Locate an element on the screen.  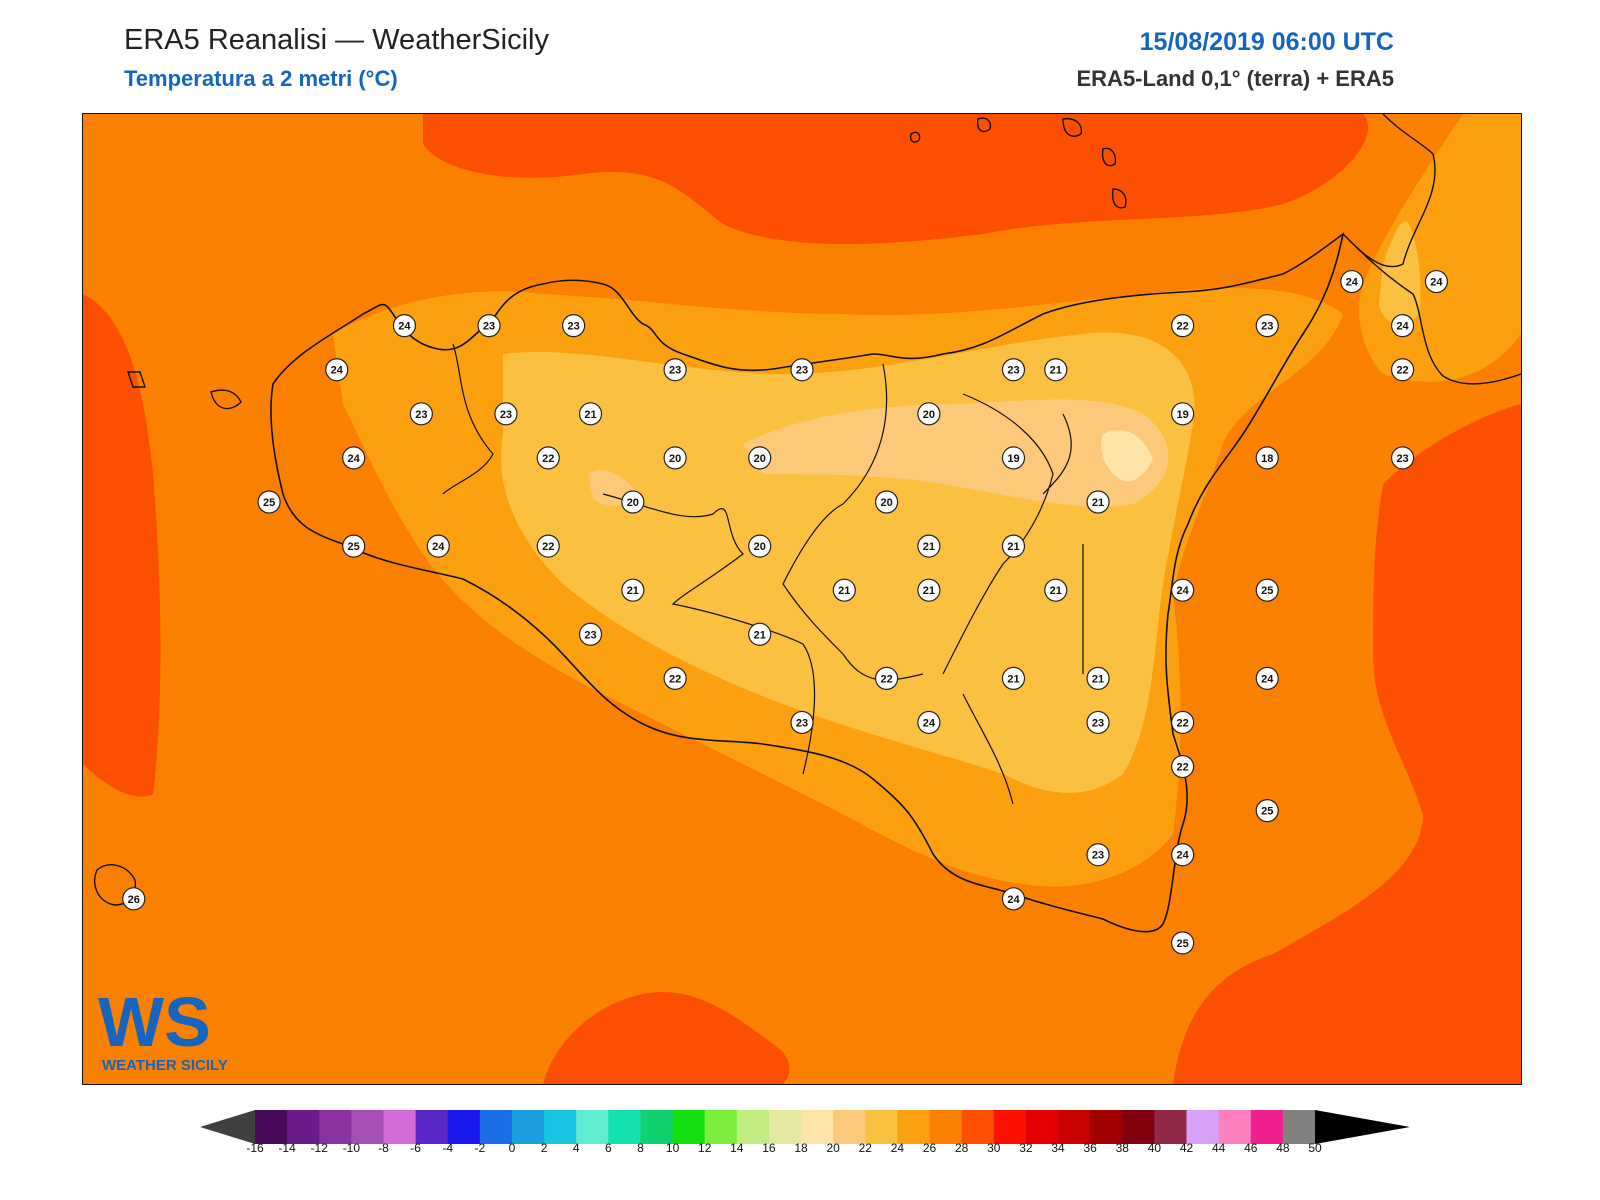
weathersicily-logo: WS WEATHER SICILY is located at coordinates (163, 1028).